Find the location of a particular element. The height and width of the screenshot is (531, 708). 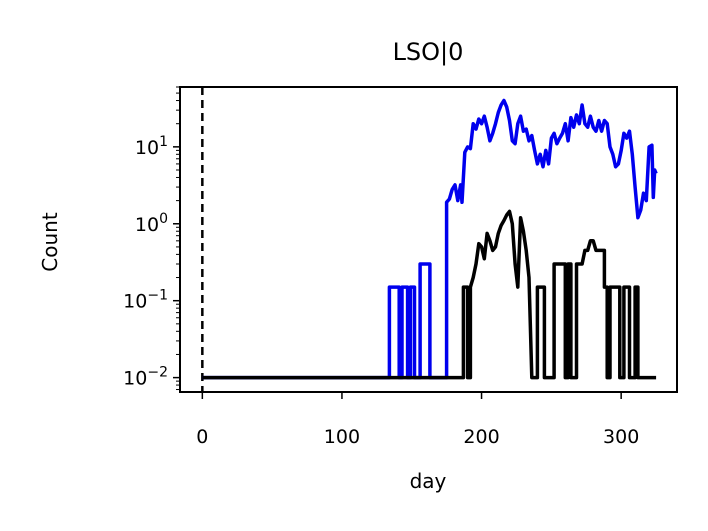

x-axis-label: day is located at coordinates (428, 481).